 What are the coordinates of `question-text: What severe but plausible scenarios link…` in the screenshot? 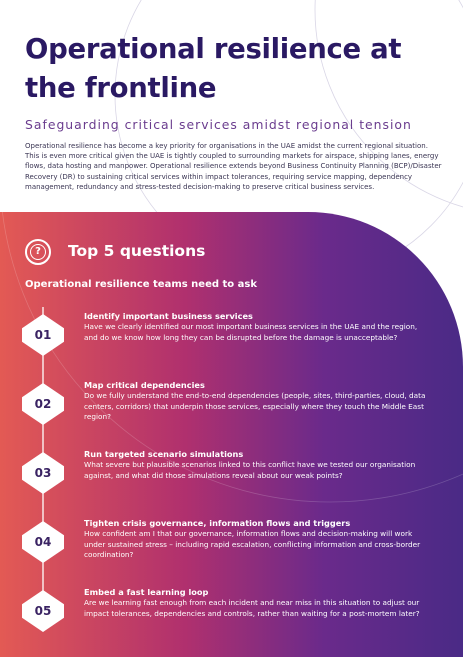 It's located at (250, 470).